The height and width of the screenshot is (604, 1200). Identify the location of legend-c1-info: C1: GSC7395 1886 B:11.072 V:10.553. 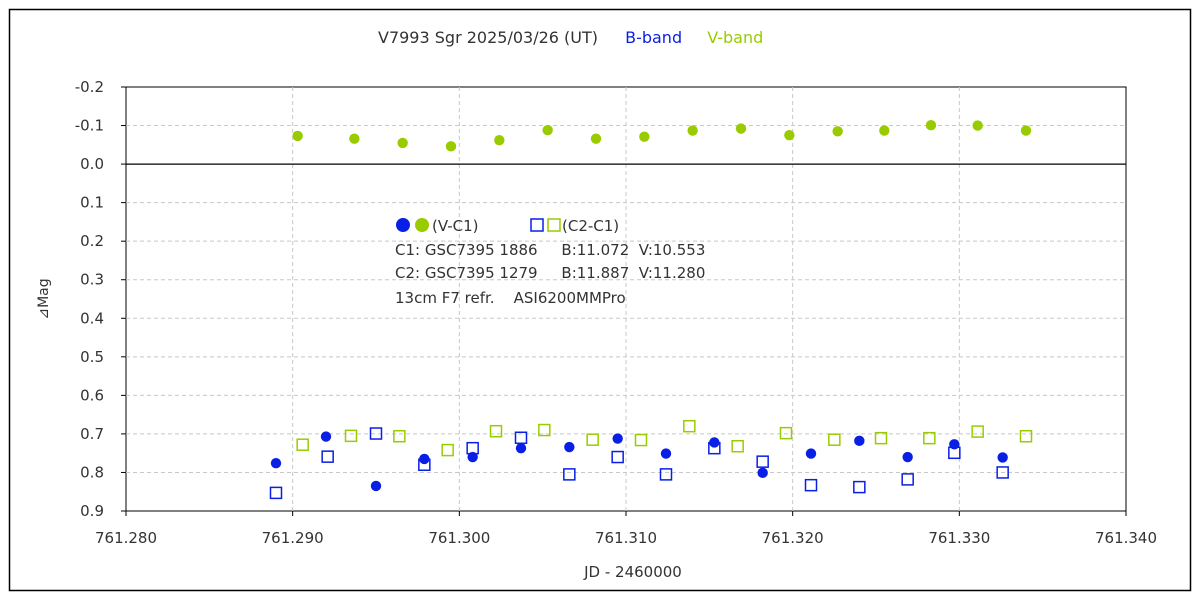
(550, 250).